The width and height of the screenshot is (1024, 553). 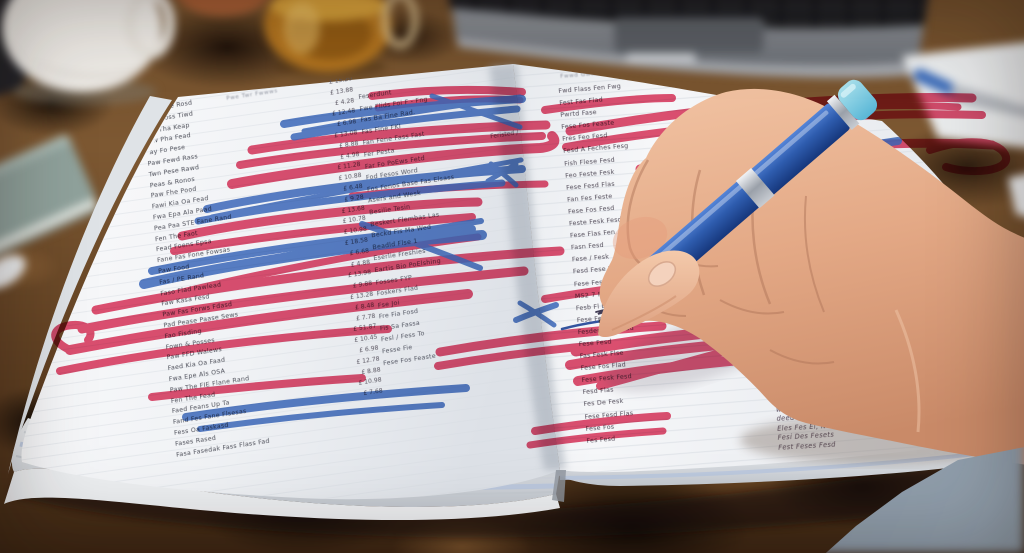 What do you see at coordinates (907, 371) in the screenshot?
I see `wrist-crease` at bounding box center [907, 371].